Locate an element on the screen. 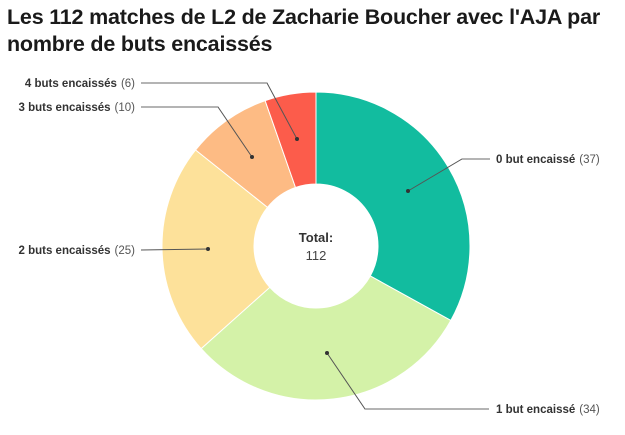 This screenshot has height=435, width=625. slice-label-value: (34) is located at coordinates (589, 410).